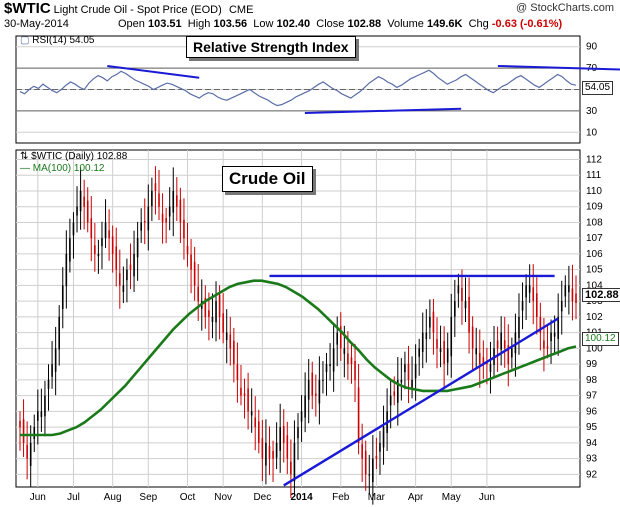 The height and width of the screenshot is (507, 620). I want to click on rsi-trendline, so click(153, 71).